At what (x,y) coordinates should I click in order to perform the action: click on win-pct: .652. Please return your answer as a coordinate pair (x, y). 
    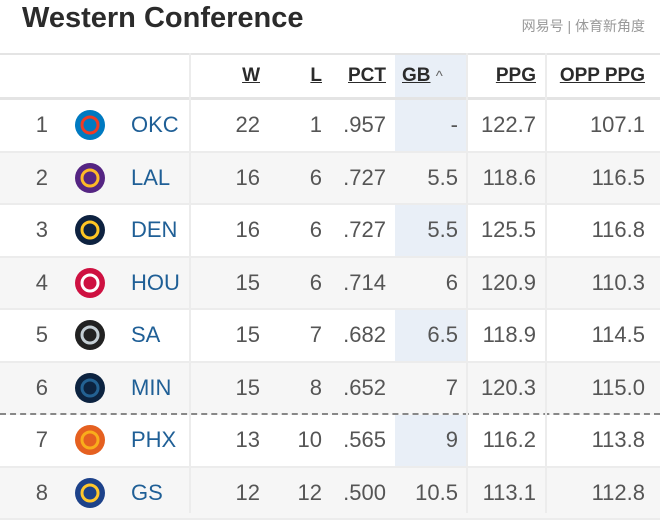
    Looking at the image, I should click on (364, 388).